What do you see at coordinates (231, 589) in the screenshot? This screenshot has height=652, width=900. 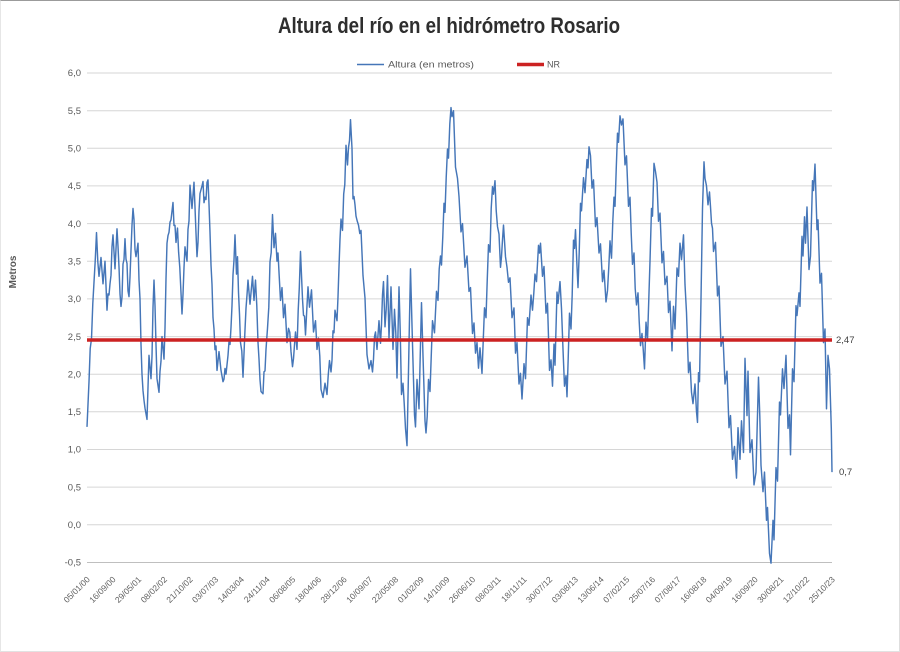 I see `svg-text: 14/03/04` at bounding box center [231, 589].